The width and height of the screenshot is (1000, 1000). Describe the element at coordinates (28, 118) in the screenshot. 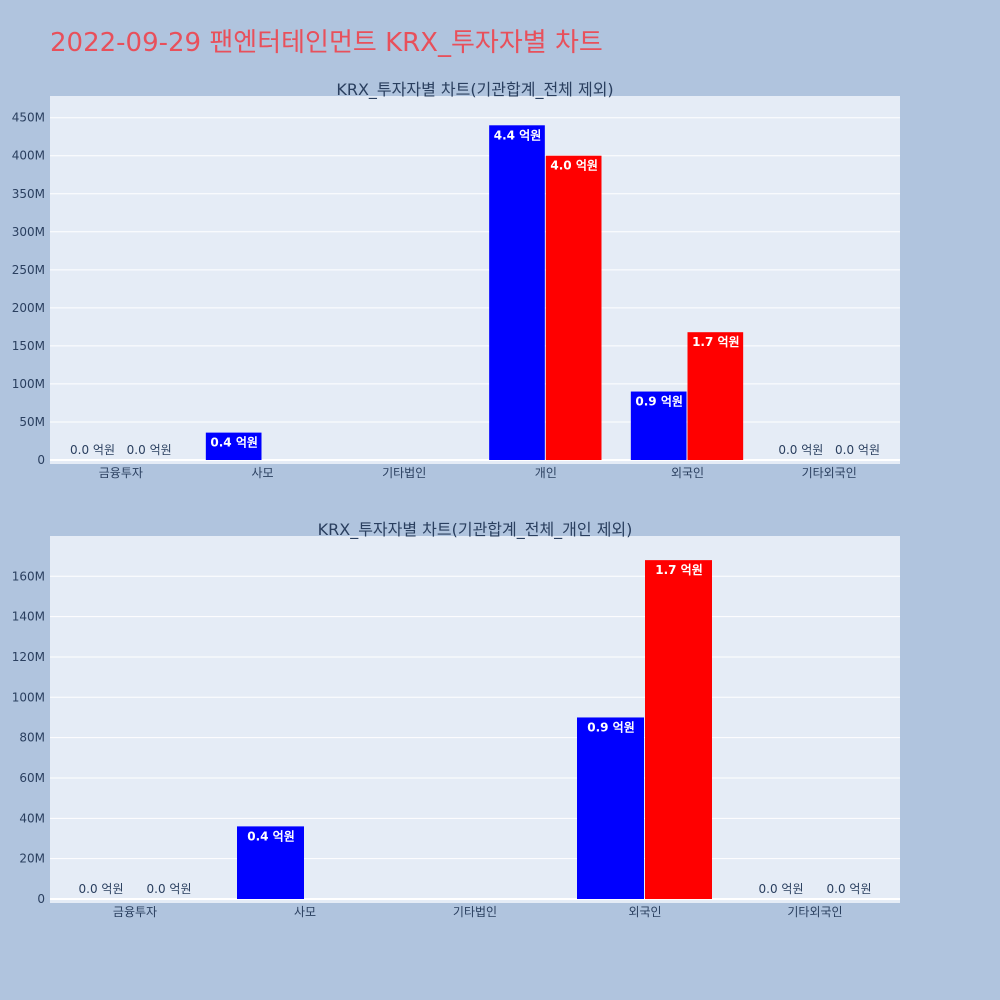

I see `y-tick-label: 450M` at that location.